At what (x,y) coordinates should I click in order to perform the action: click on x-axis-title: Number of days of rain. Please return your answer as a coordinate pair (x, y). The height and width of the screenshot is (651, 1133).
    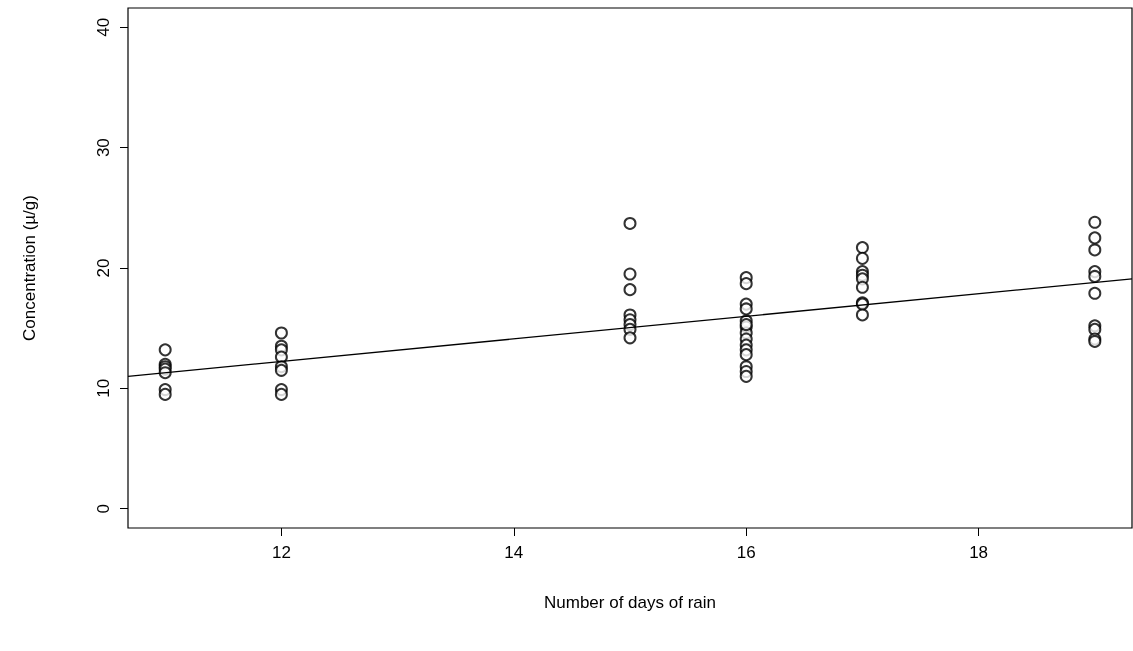
    Looking at the image, I should click on (630, 602).